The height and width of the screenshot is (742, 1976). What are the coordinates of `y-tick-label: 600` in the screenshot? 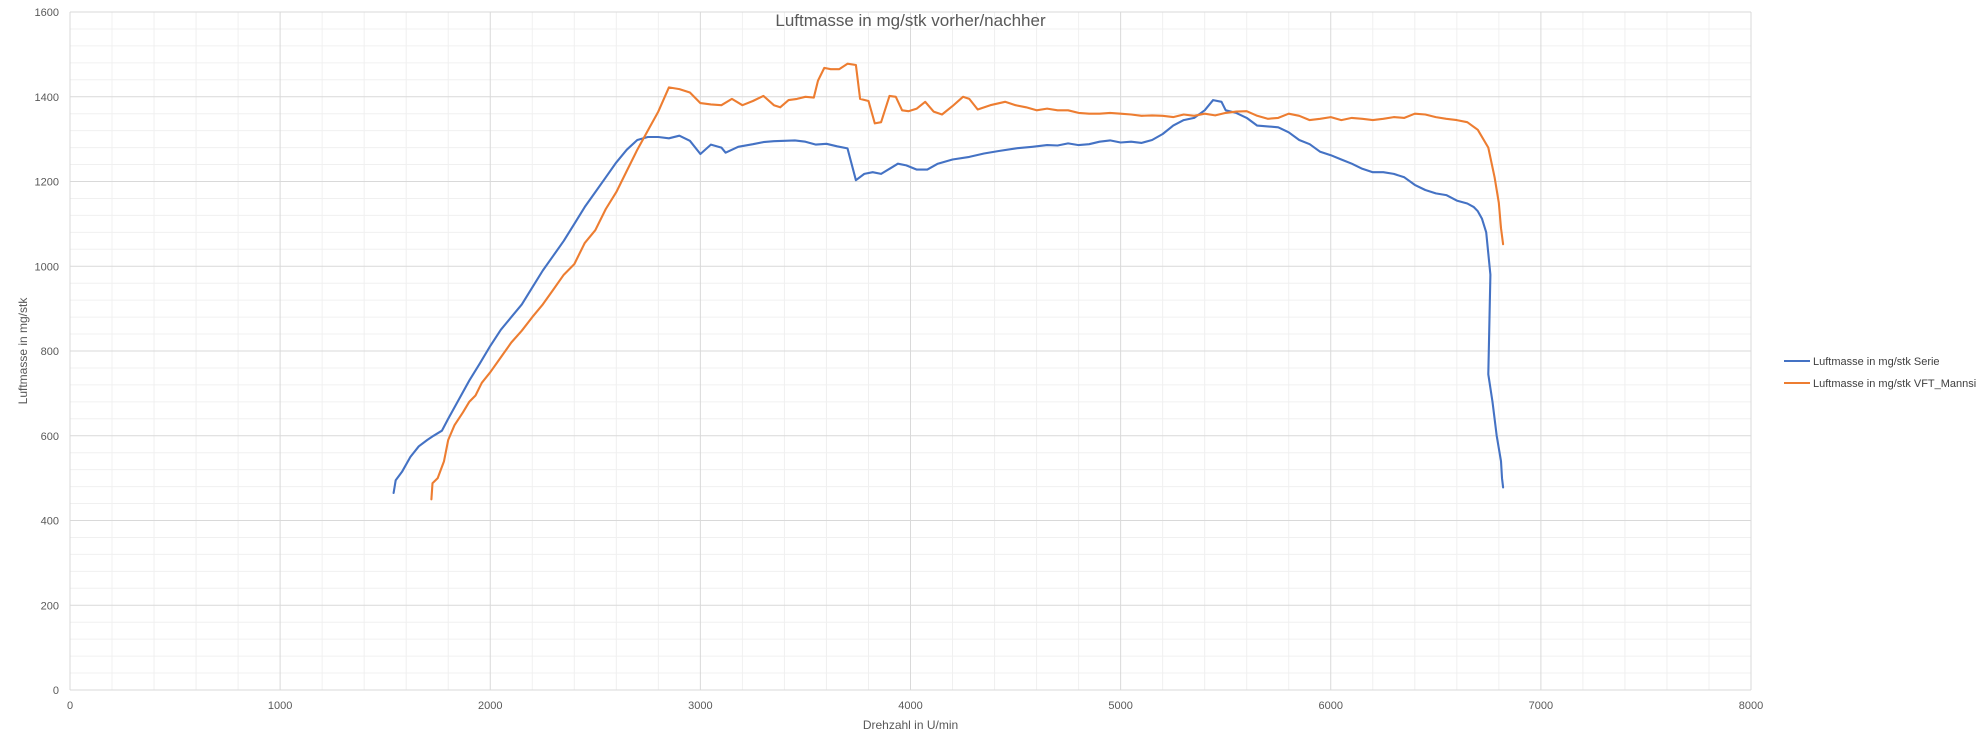 It's located at (50, 437).